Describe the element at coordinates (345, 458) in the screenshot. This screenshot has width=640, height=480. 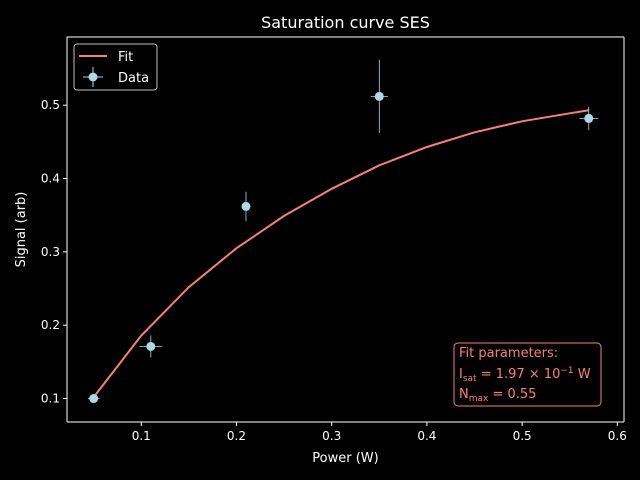
I see `x-axis-label: Power (W)` at that location.